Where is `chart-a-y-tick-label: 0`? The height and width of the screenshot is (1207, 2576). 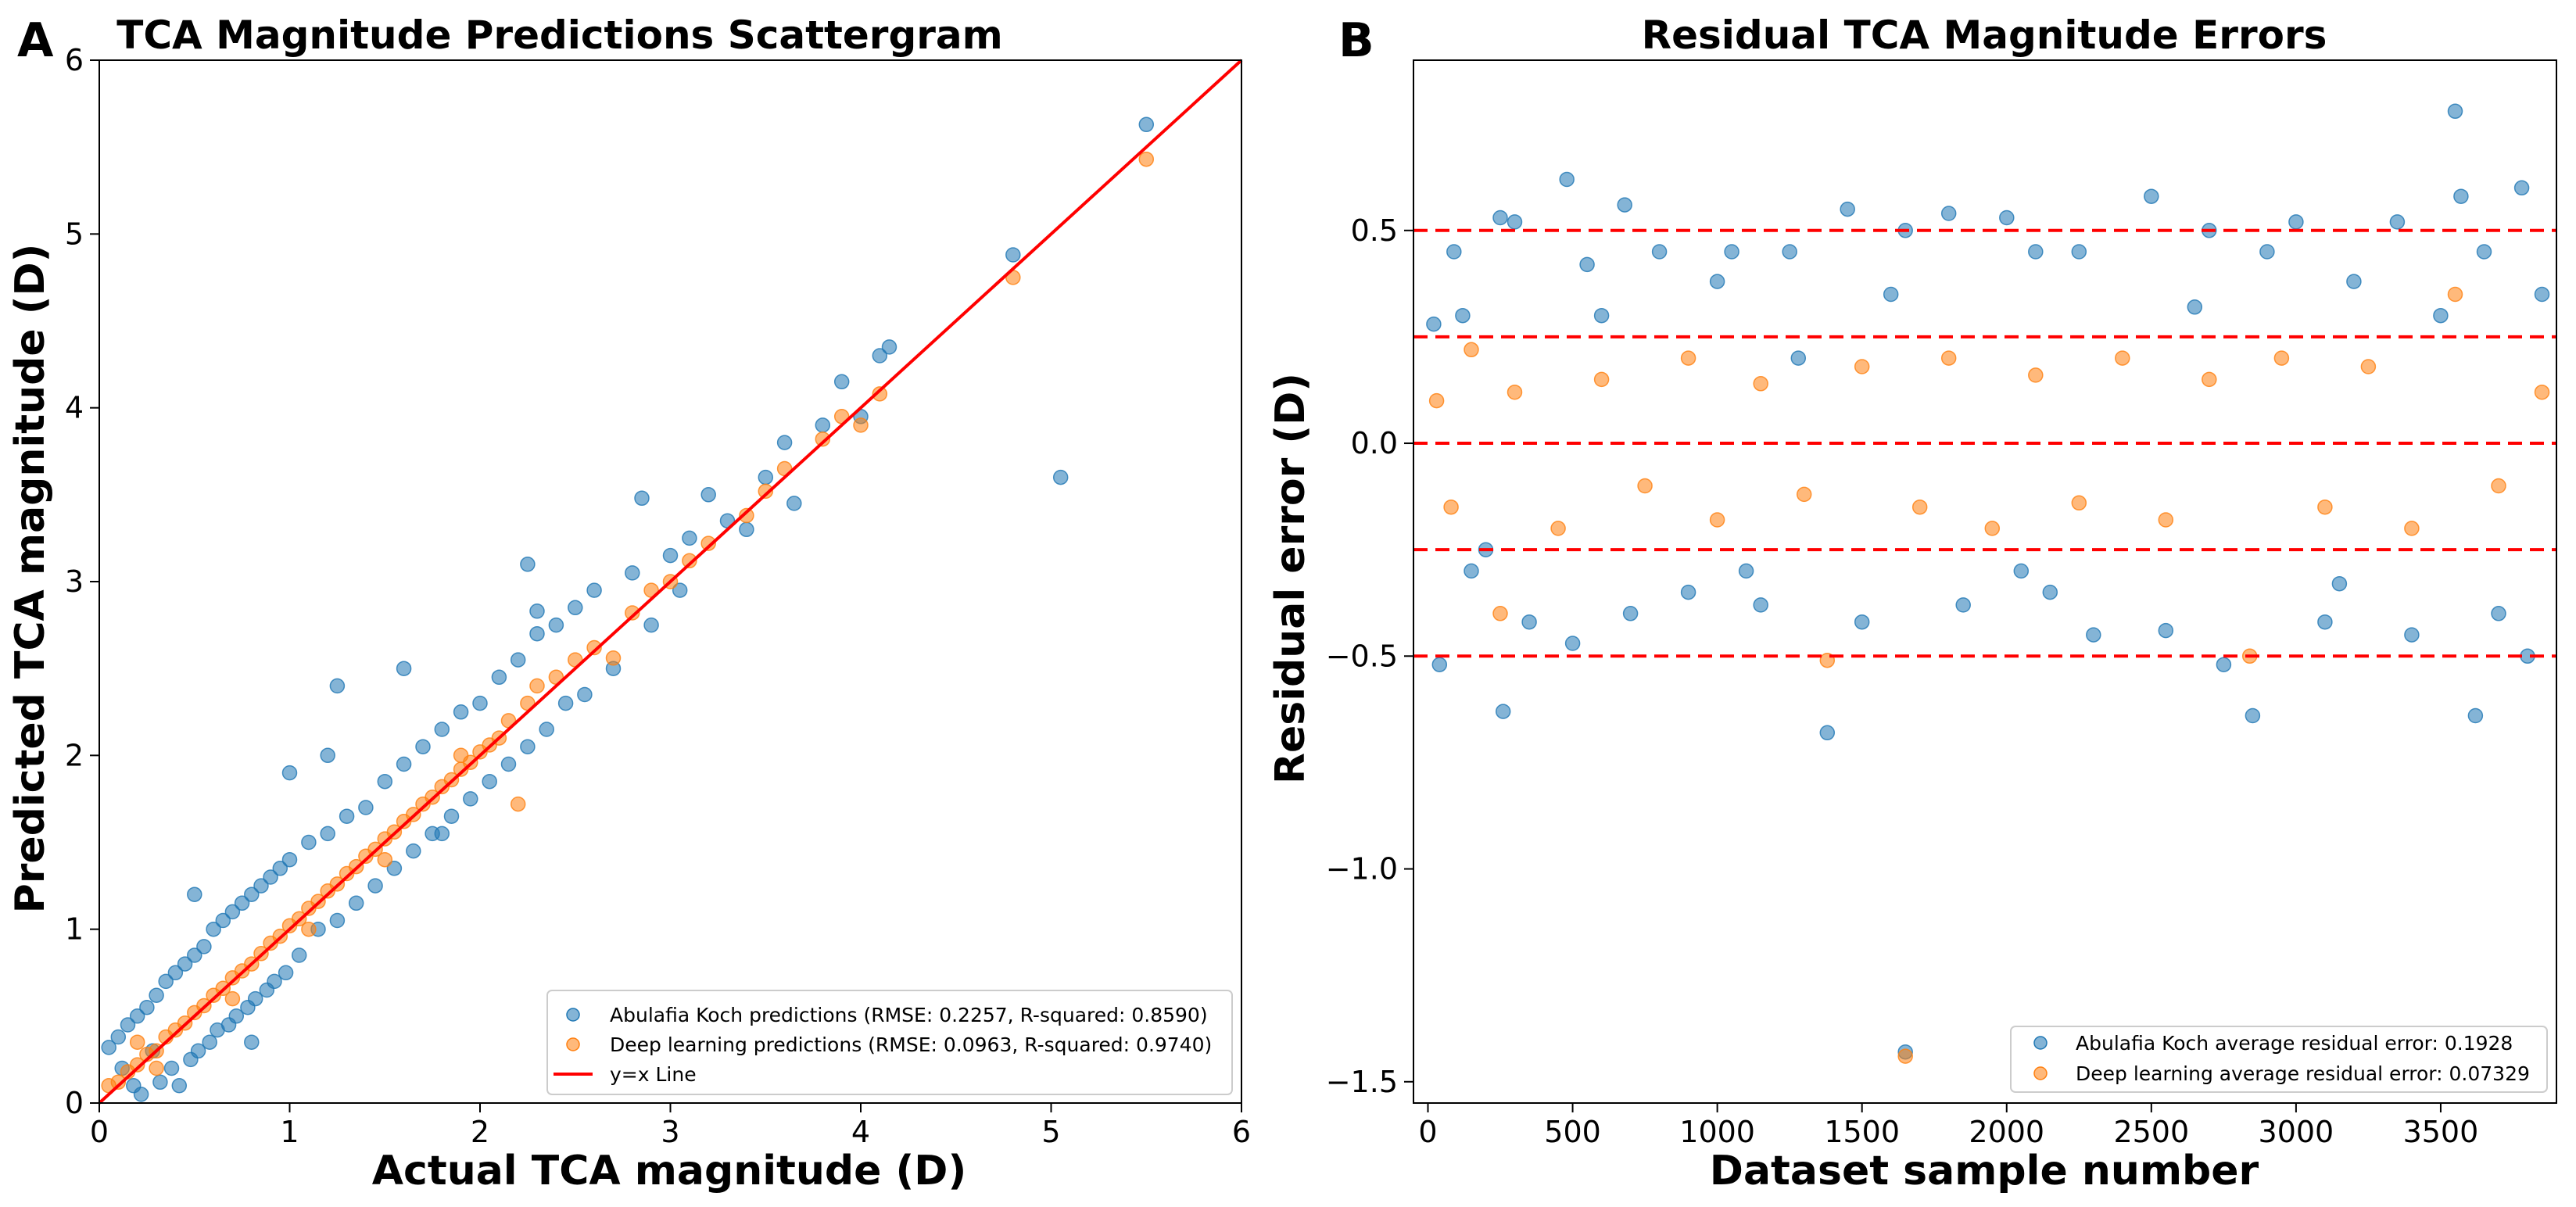 chart-a-y-tick-label: 0 is located at coordinates (74, 1103).